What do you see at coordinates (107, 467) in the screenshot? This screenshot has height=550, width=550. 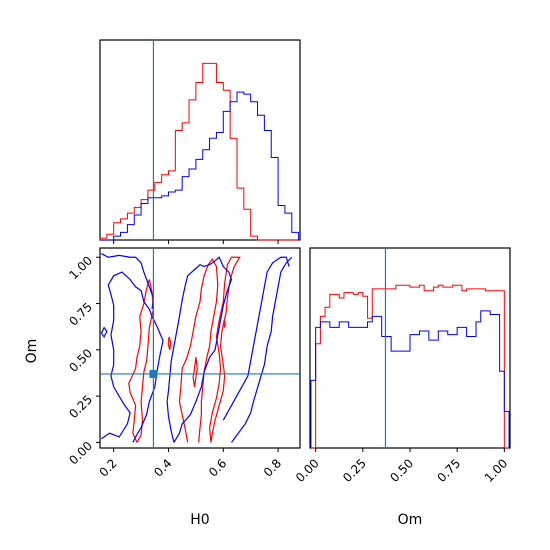 I see `contour-x-tick-label: 0.2` at bounding box center [107, 467].